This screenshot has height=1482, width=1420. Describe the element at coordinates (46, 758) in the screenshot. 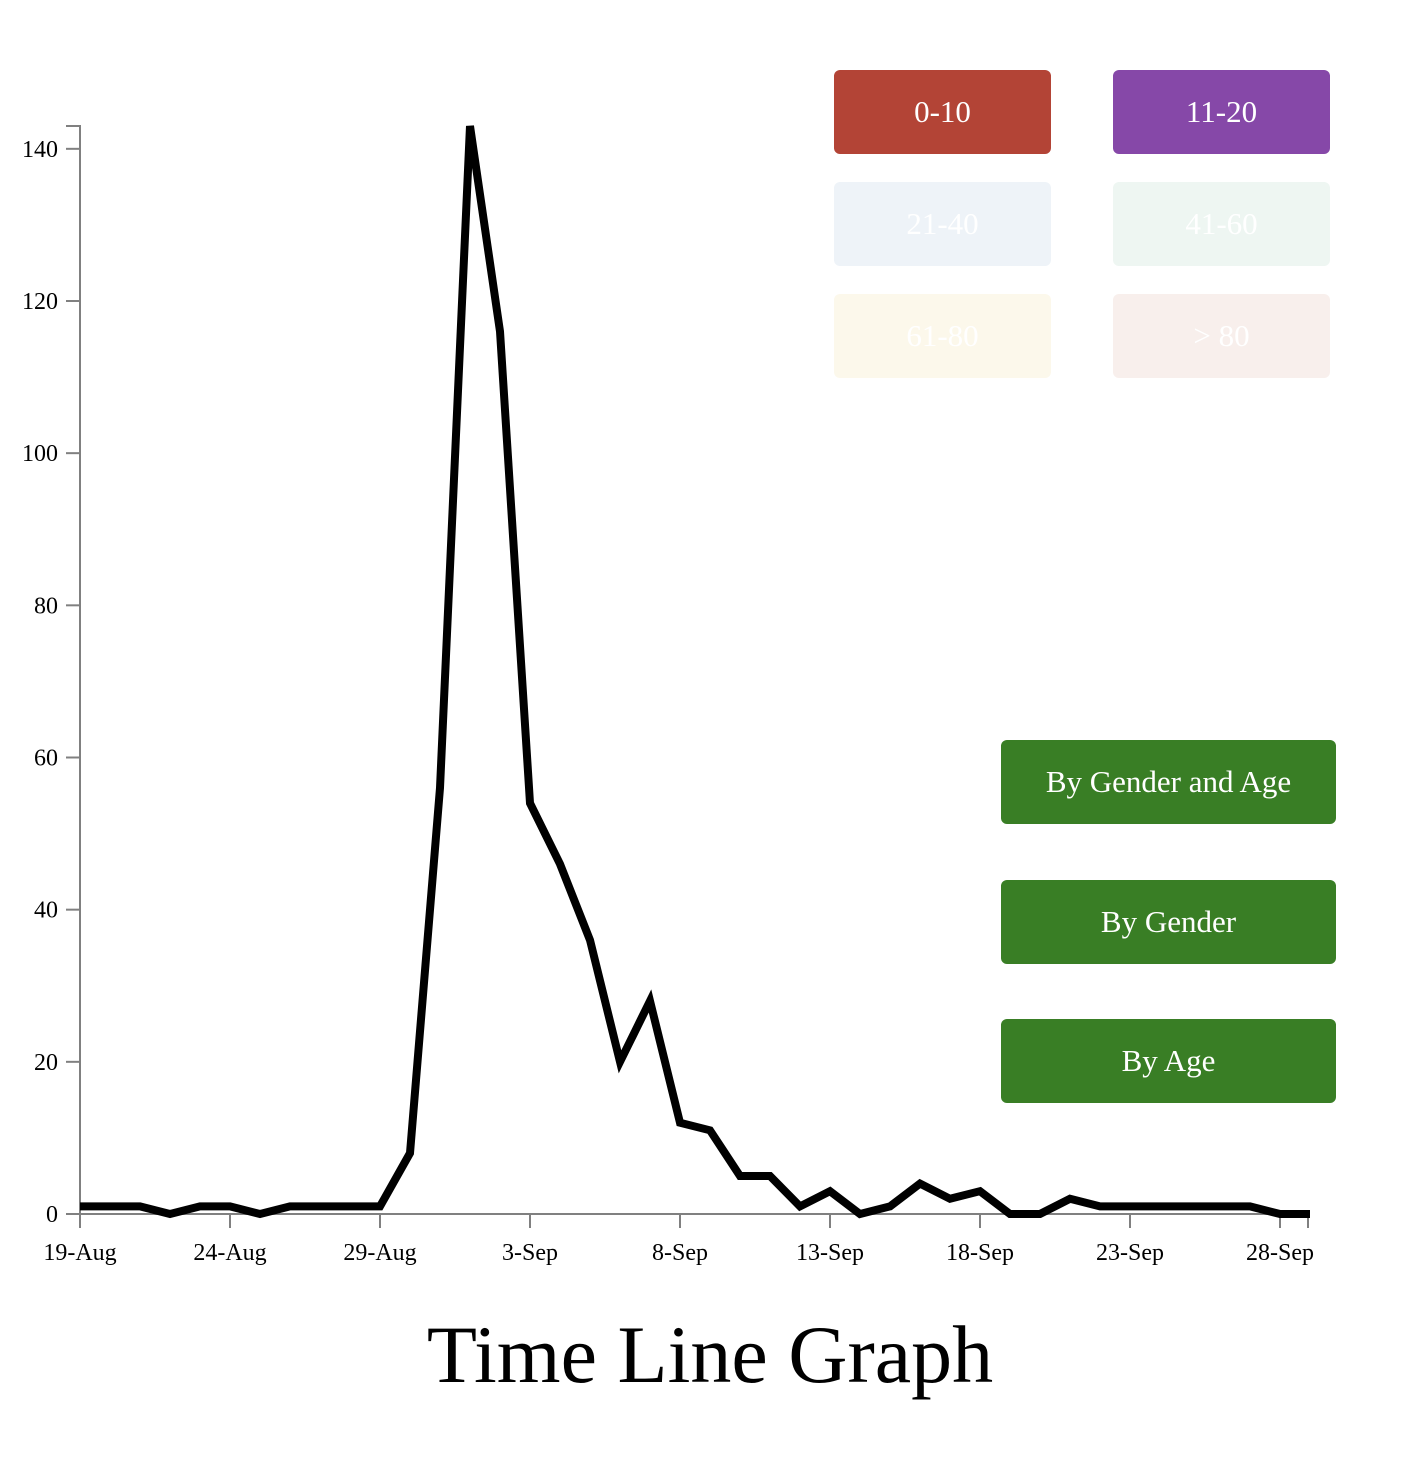

I see `y-tick-label: 60` at that location.